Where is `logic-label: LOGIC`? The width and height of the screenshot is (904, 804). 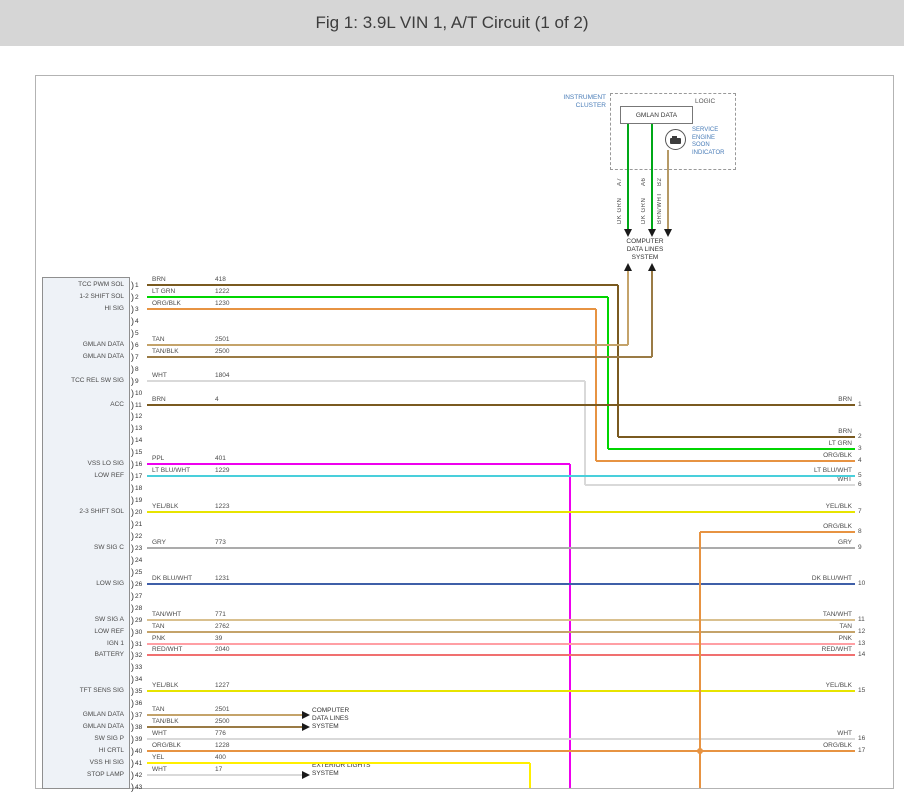
logic-label: LOGIC is located at coordinates (705, 101).